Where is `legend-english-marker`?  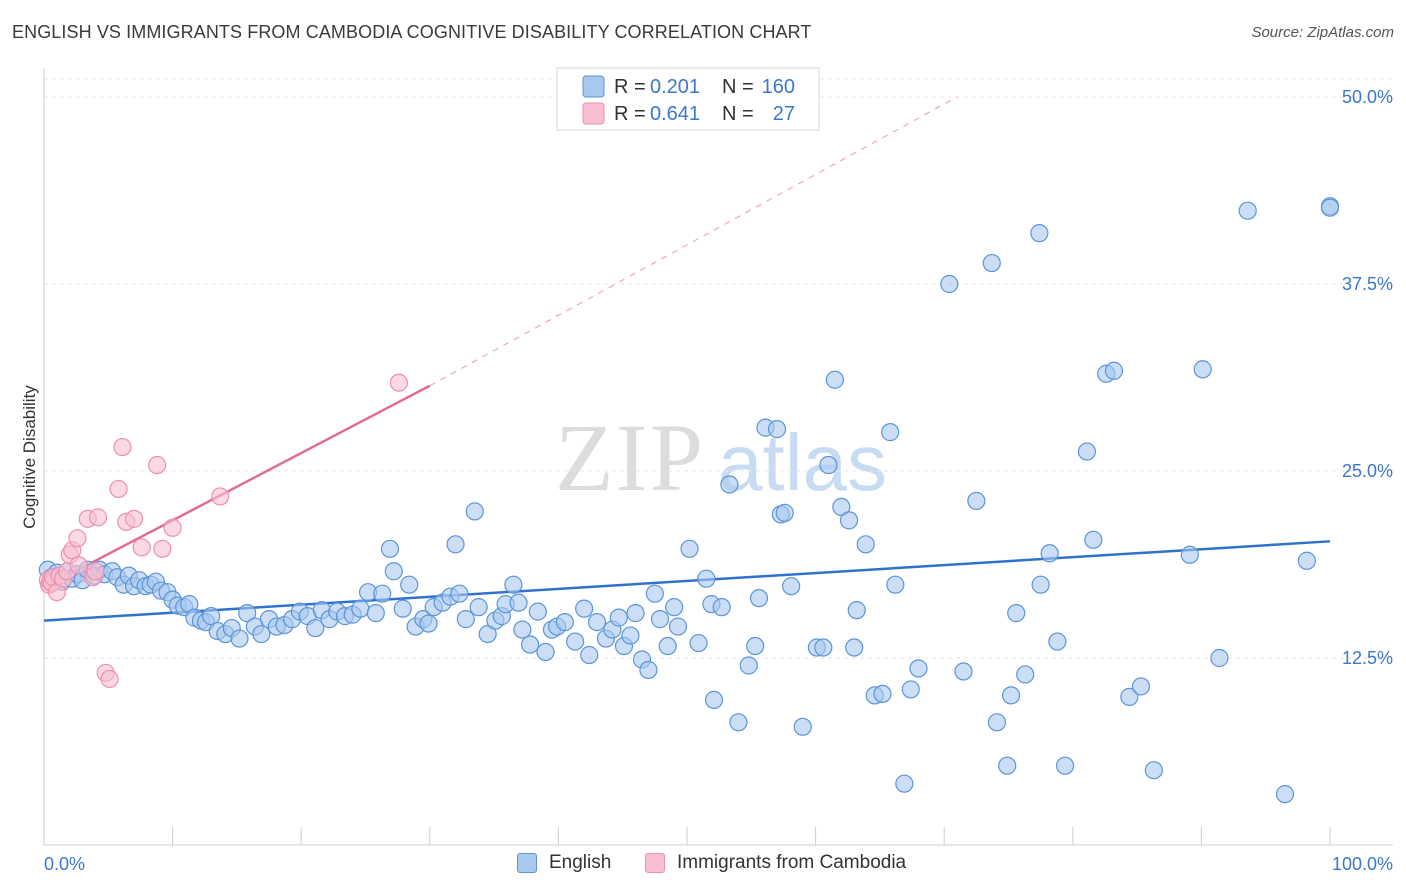 legend-english-marker is located at coordinates (527, 863).